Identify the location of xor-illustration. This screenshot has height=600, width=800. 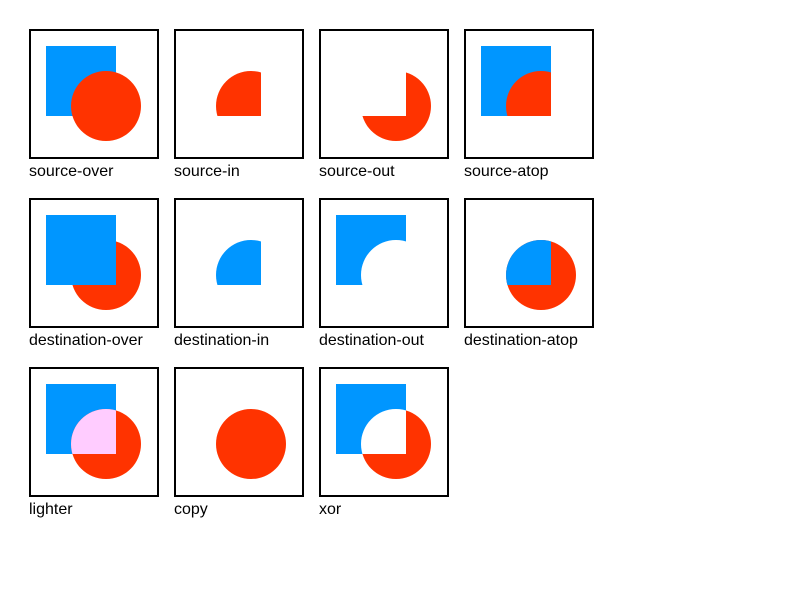
(383, 431).